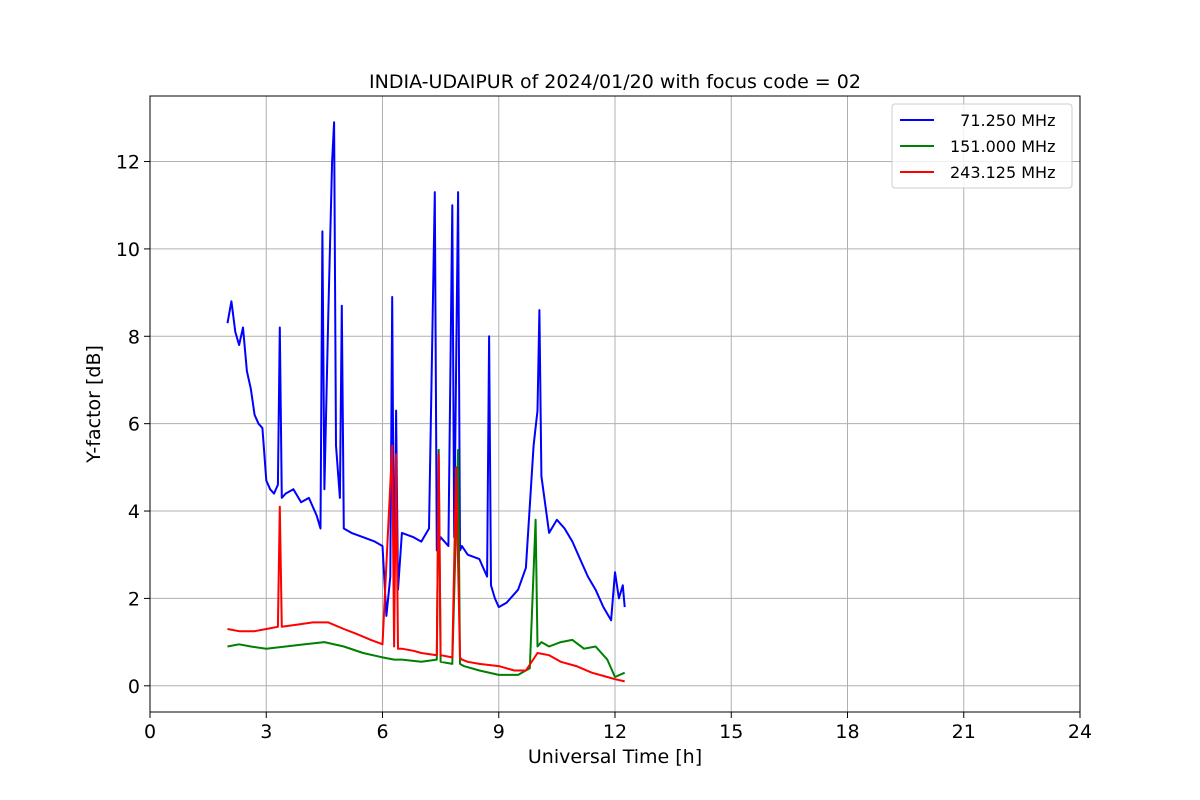 This screenshot has height=800, width=1200. Describe the element at coordinates (615, 732) in the screenshot. I see `x-tick-label: 12` at that location.